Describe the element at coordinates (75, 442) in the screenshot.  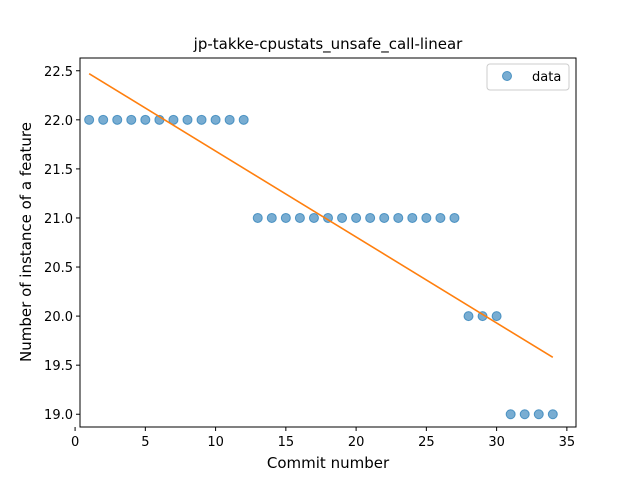
I see `x-tick-label: 0` at that location.